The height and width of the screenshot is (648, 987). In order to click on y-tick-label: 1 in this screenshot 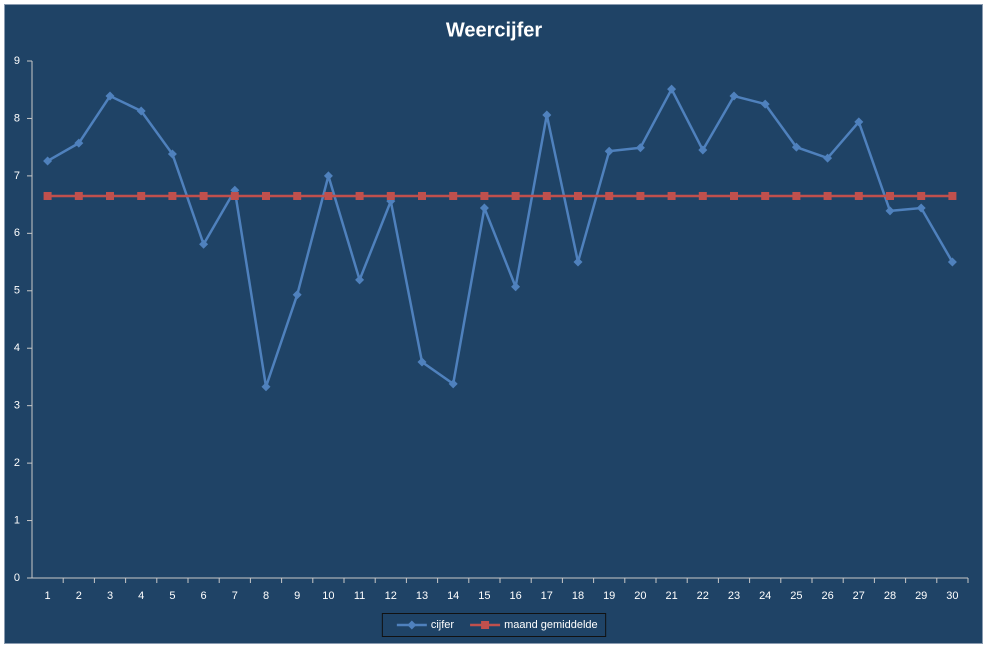, I will do `click(17, 520)`.